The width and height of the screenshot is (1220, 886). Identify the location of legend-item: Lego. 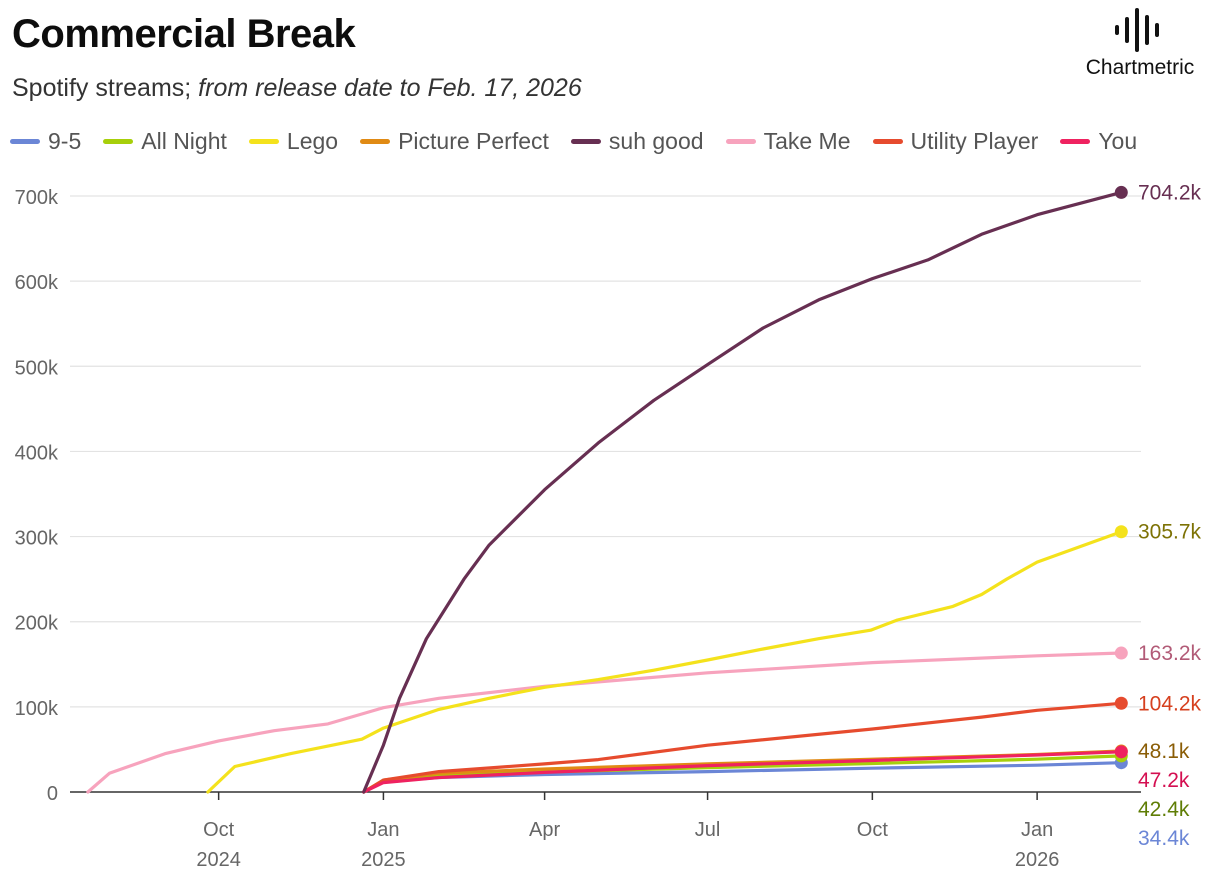
(293, 141).